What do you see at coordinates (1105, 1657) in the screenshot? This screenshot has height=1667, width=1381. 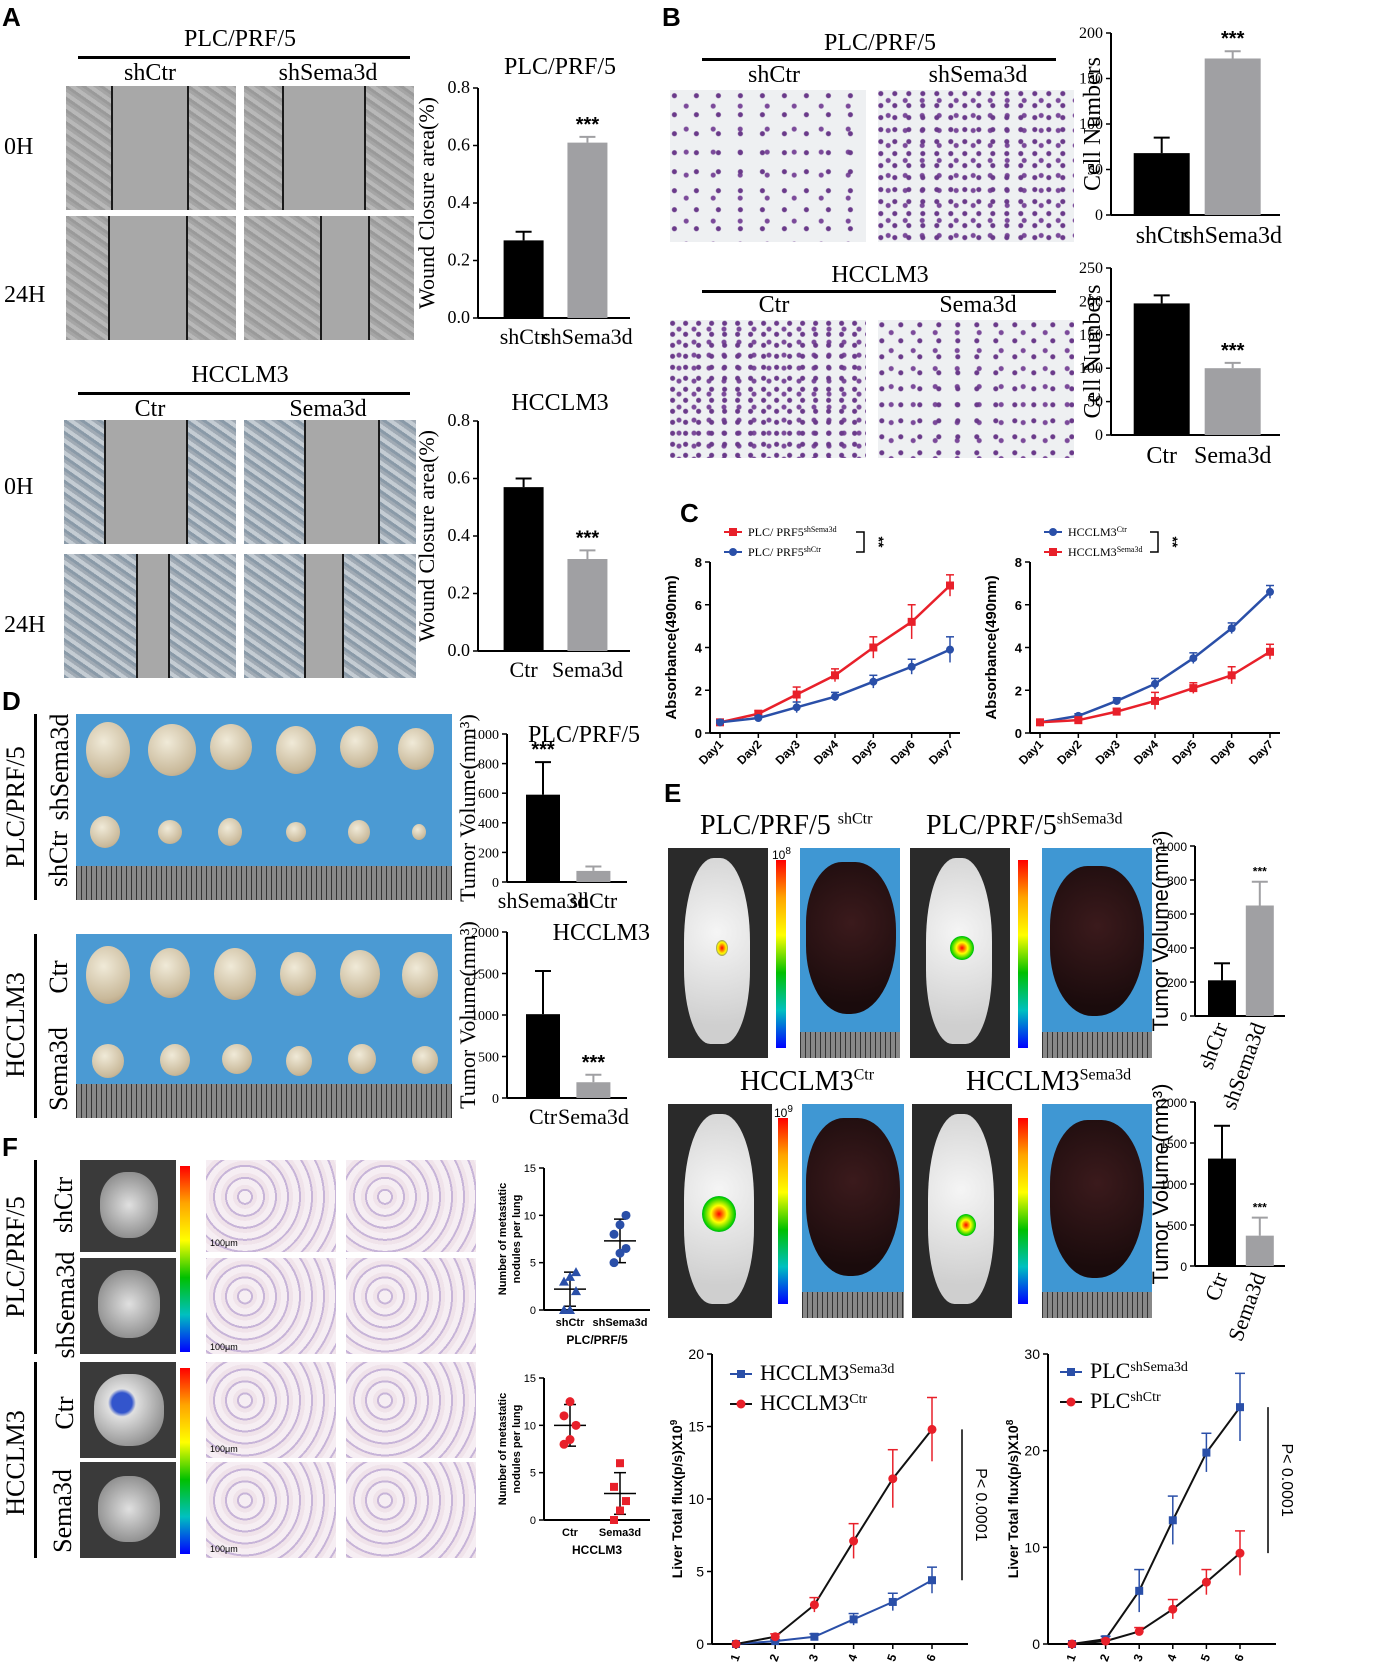 I see `chart-e4-xtick-label: 2` at bounding box center [1105, 1657].